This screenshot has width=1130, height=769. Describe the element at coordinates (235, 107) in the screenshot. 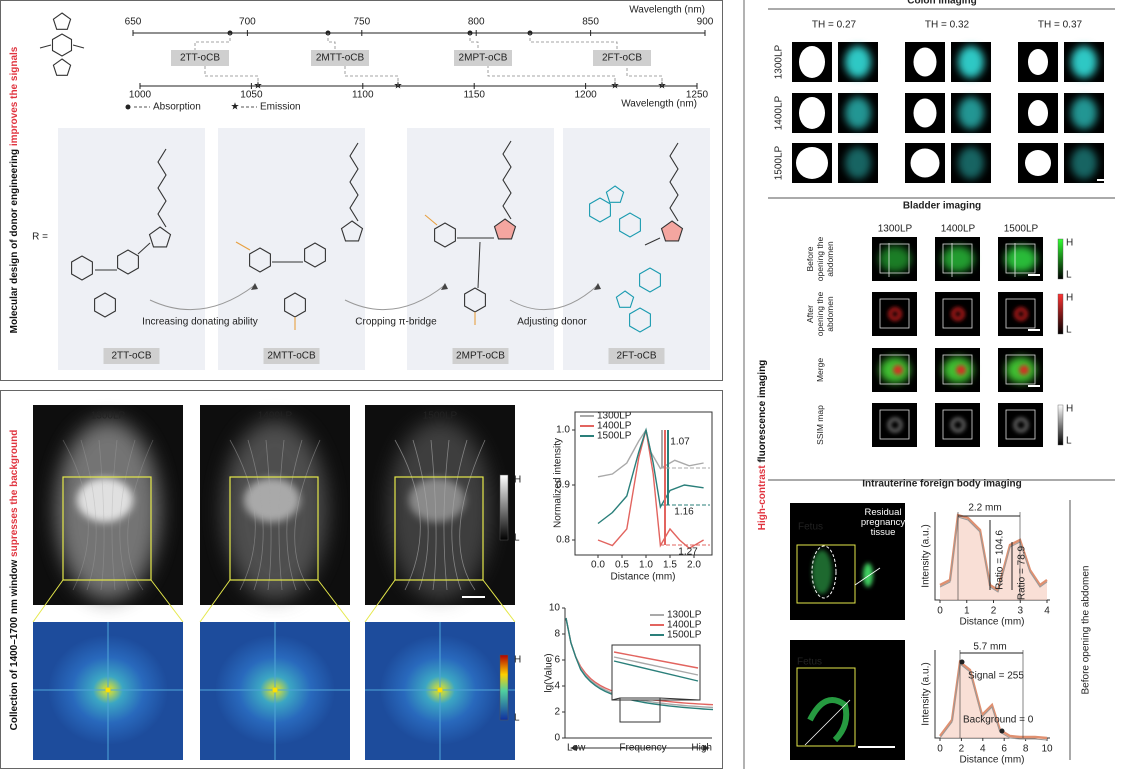

I see `legend-marker: ★` at that location.